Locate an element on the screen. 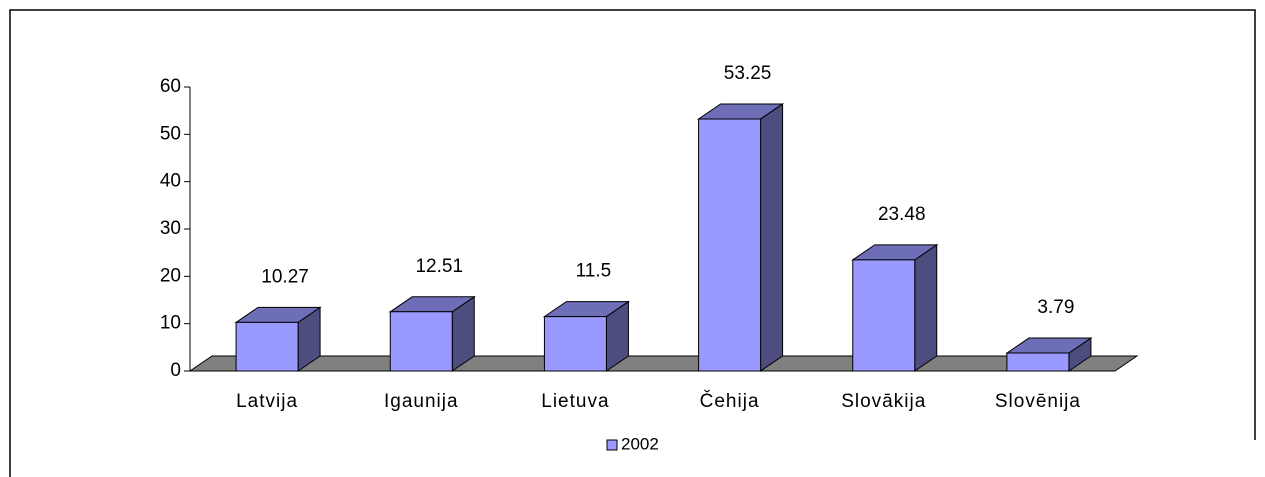  y-tick-label: 0 is located at coordinates (175, 370).